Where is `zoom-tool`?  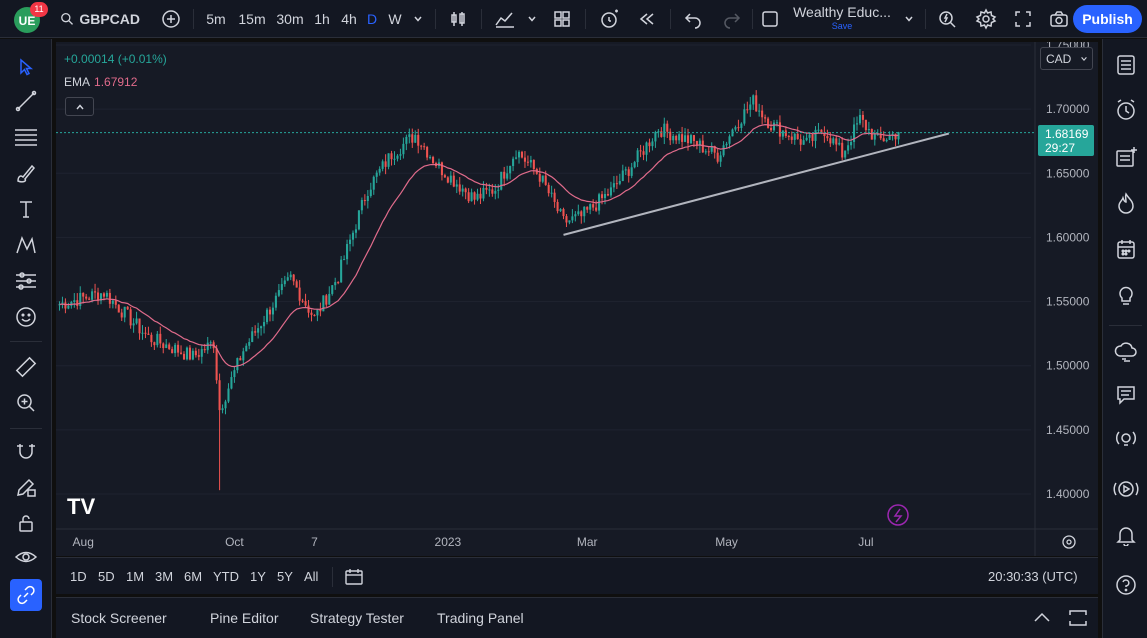 zoom-tool is located at coordinates (26, 403).